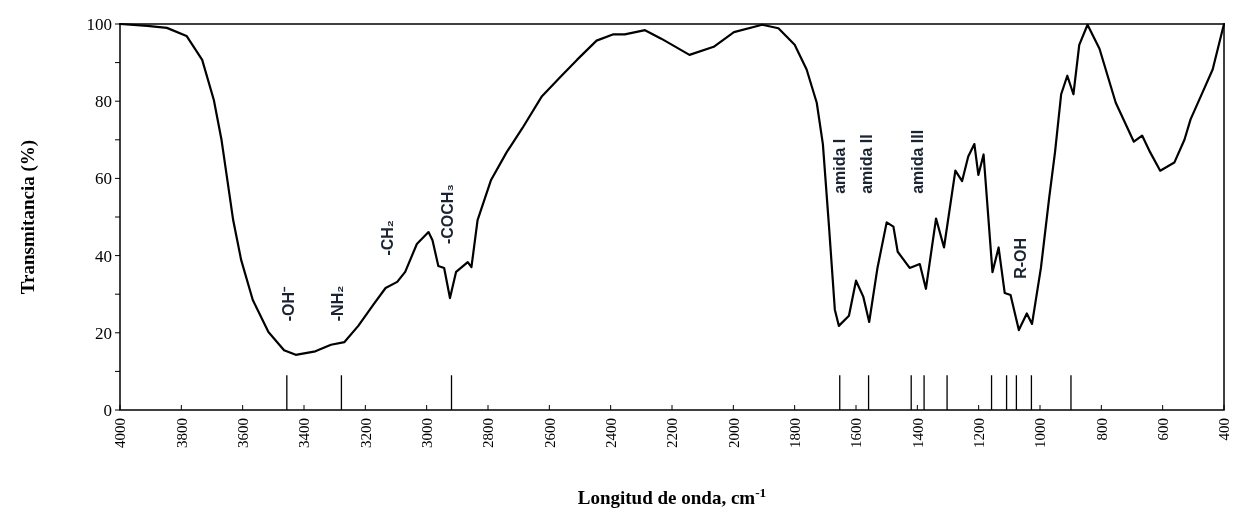 This screenshot has width=1238, height=520. I want to click on y-tick-label: 100, so click(99, 24).